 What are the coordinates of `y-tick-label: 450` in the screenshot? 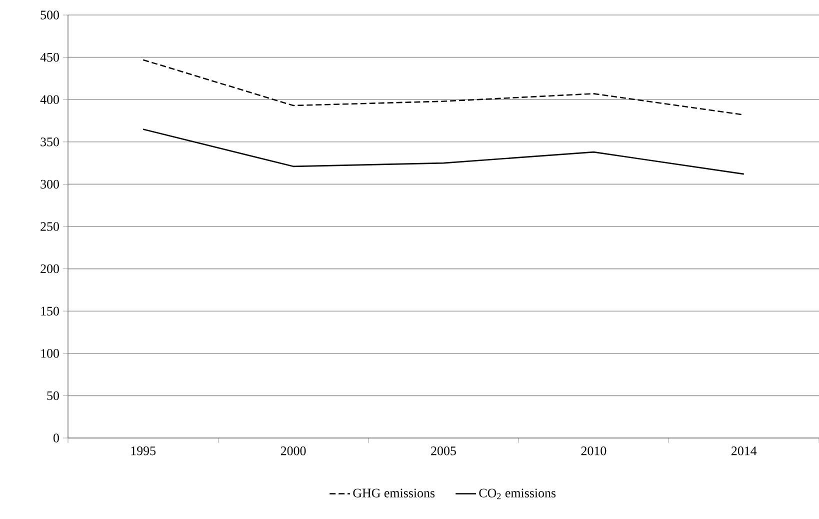 It's located at (50, 57).